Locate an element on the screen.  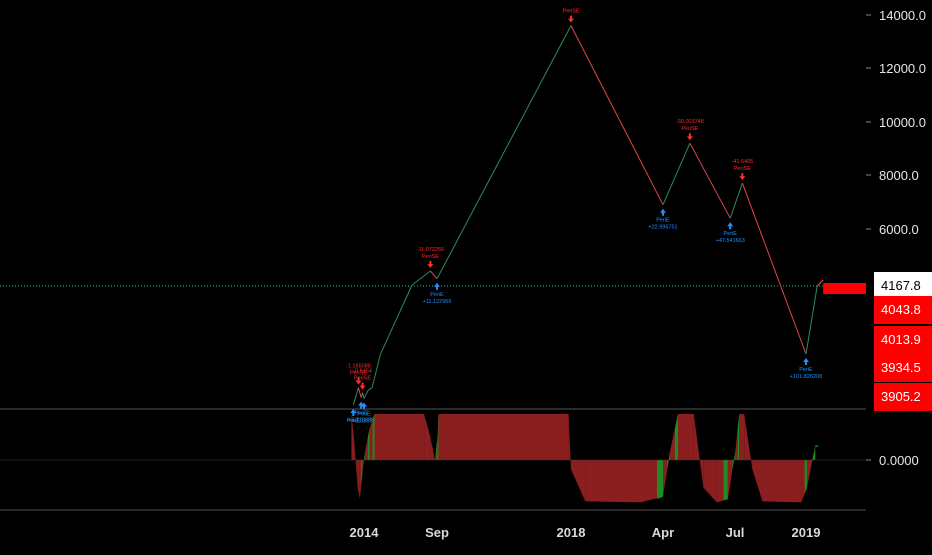
signal-label: -0.8454 is located at coordinates (362, 372).